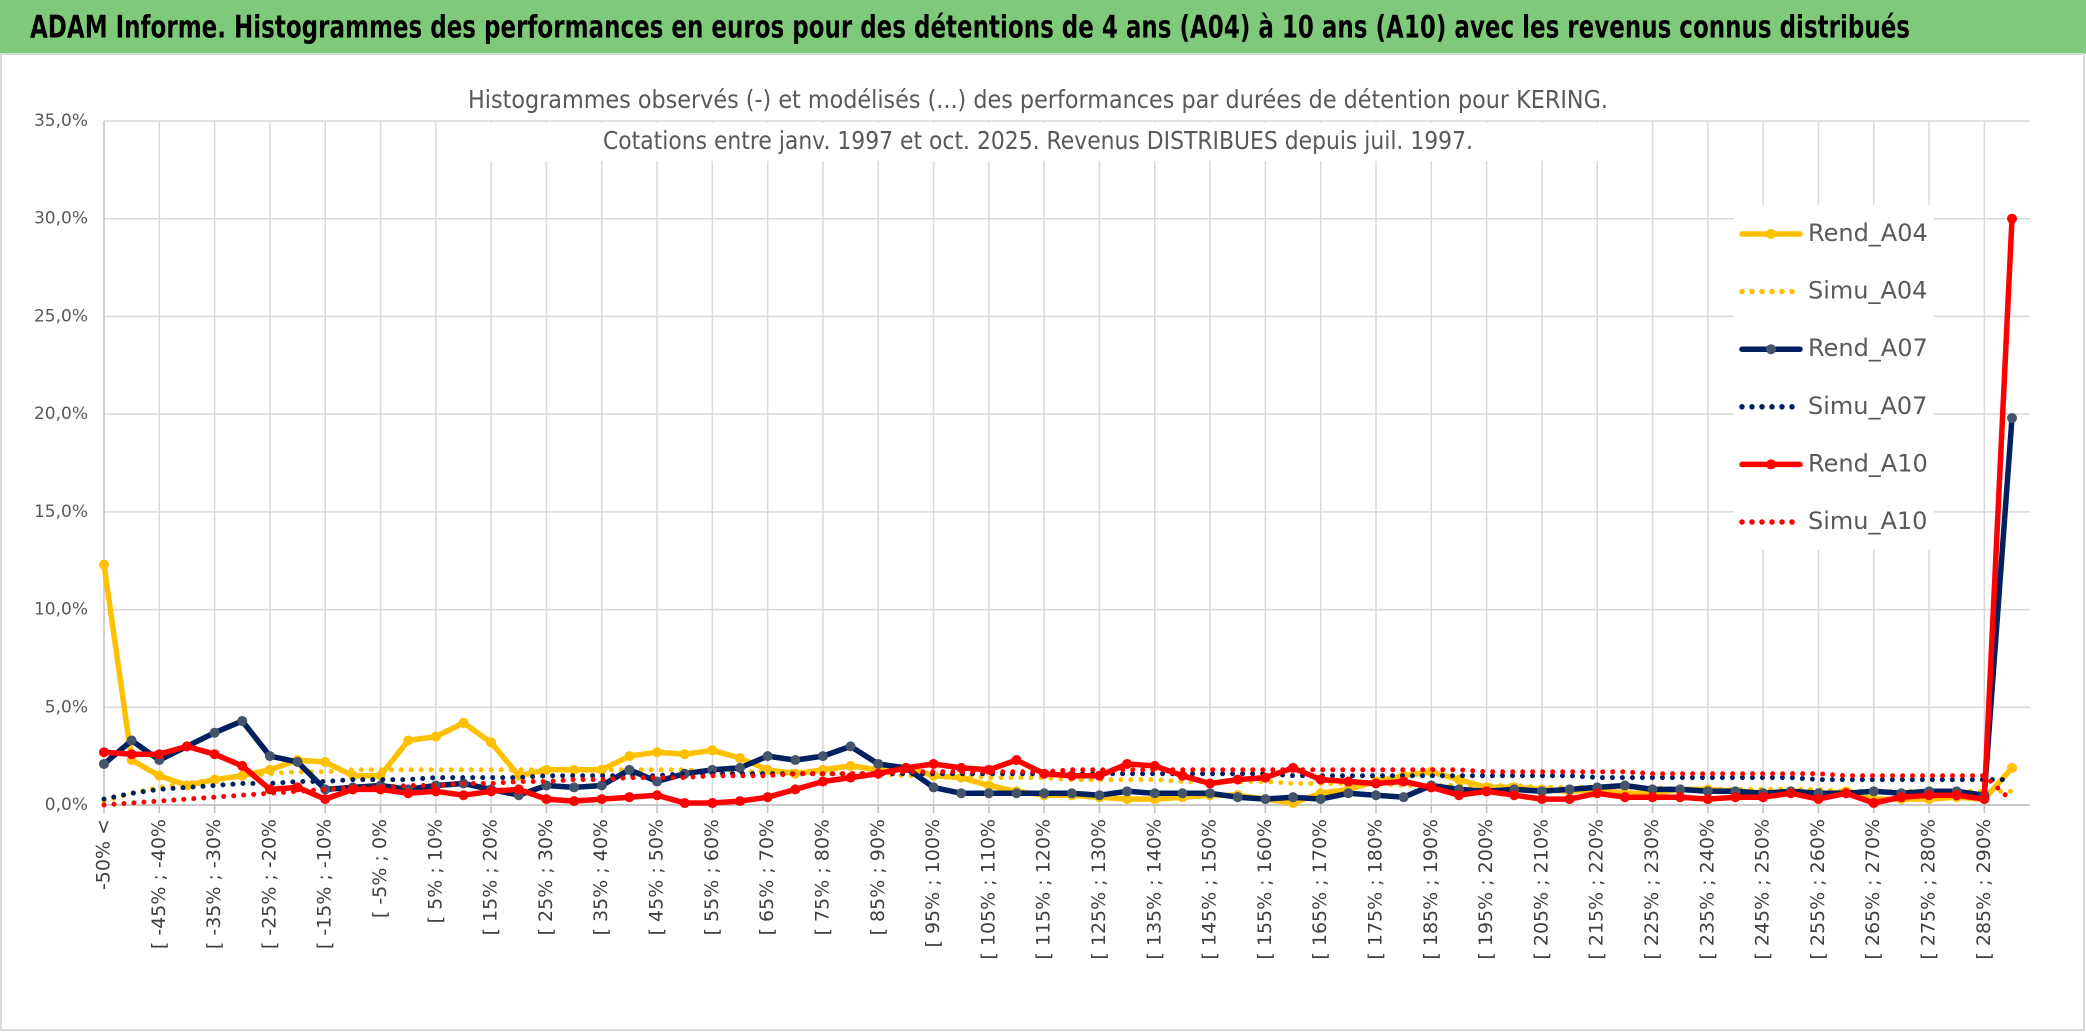 The image size is (2086, 1033). What do you see at coordinates (1763, 889) in the screenshot?
I see `x-tick-label: [ 245% ; 250%` at bounding box center [1763, 889].